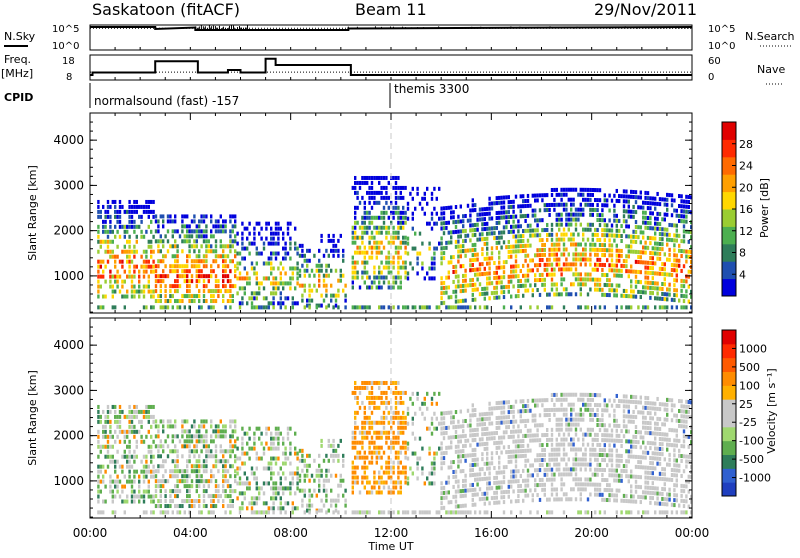 The image size is (800, 558). Describe the element at coordinates (68, 276) in the screenshot. I see `y-tick-label: 1000` at that location.